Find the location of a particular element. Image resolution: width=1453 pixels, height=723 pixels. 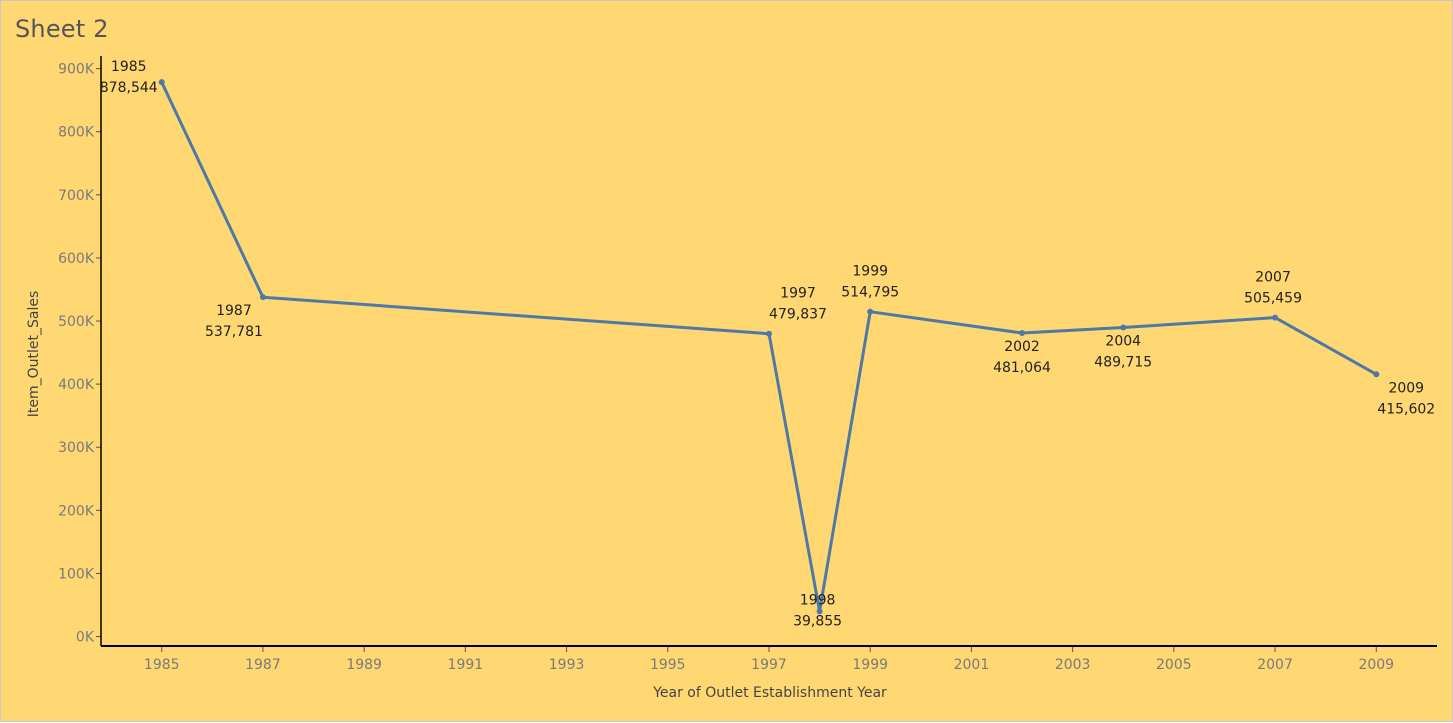

x-tick-label: 1991 is located at coordinates (466, 665).